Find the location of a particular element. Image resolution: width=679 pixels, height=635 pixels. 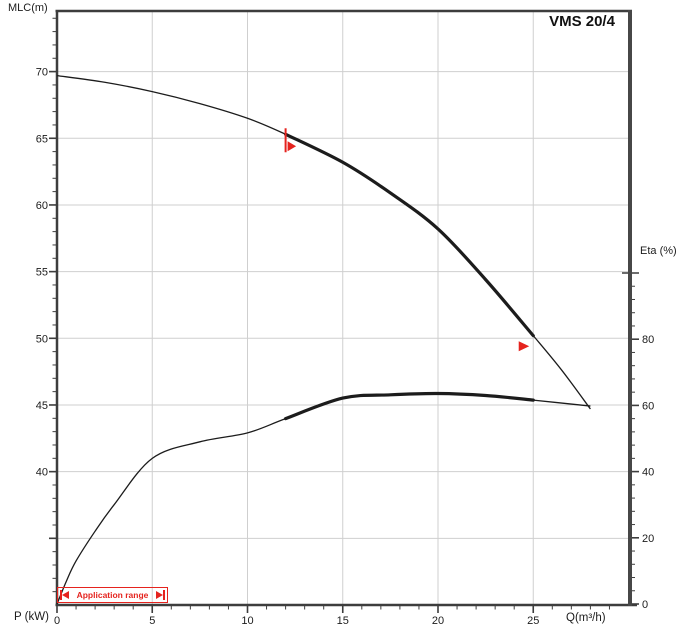

efficiency-curve-bold-segment is located at coordinates (409, 406).